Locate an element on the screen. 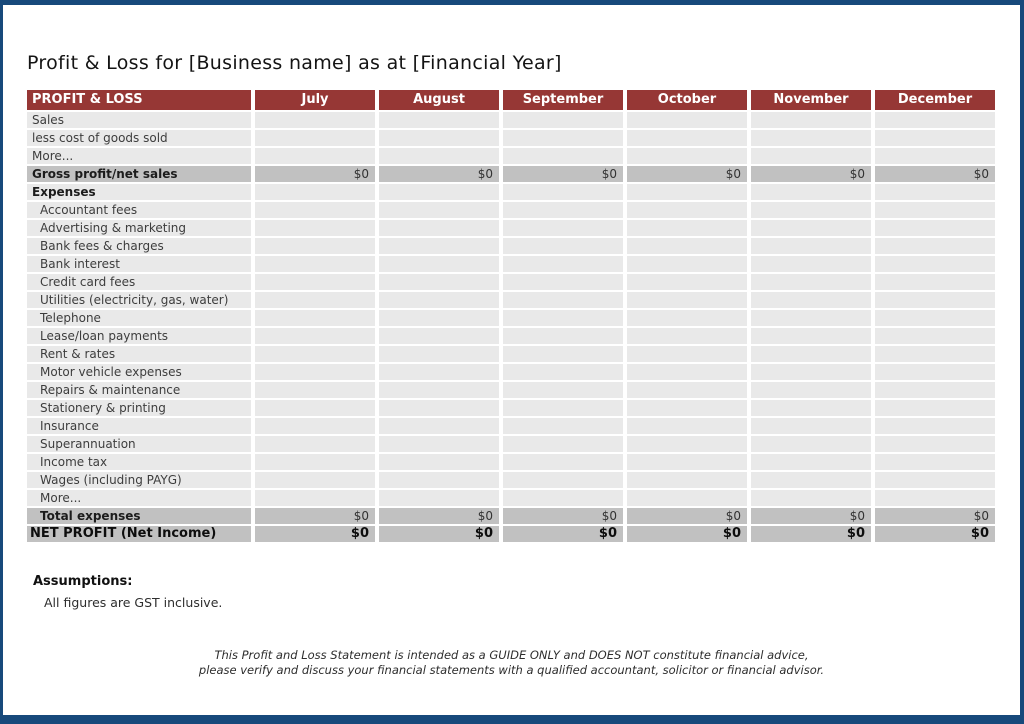 The height and width of the screenshot is (724, 1024). table-row: Telephone is located at coordinates (511, 318).